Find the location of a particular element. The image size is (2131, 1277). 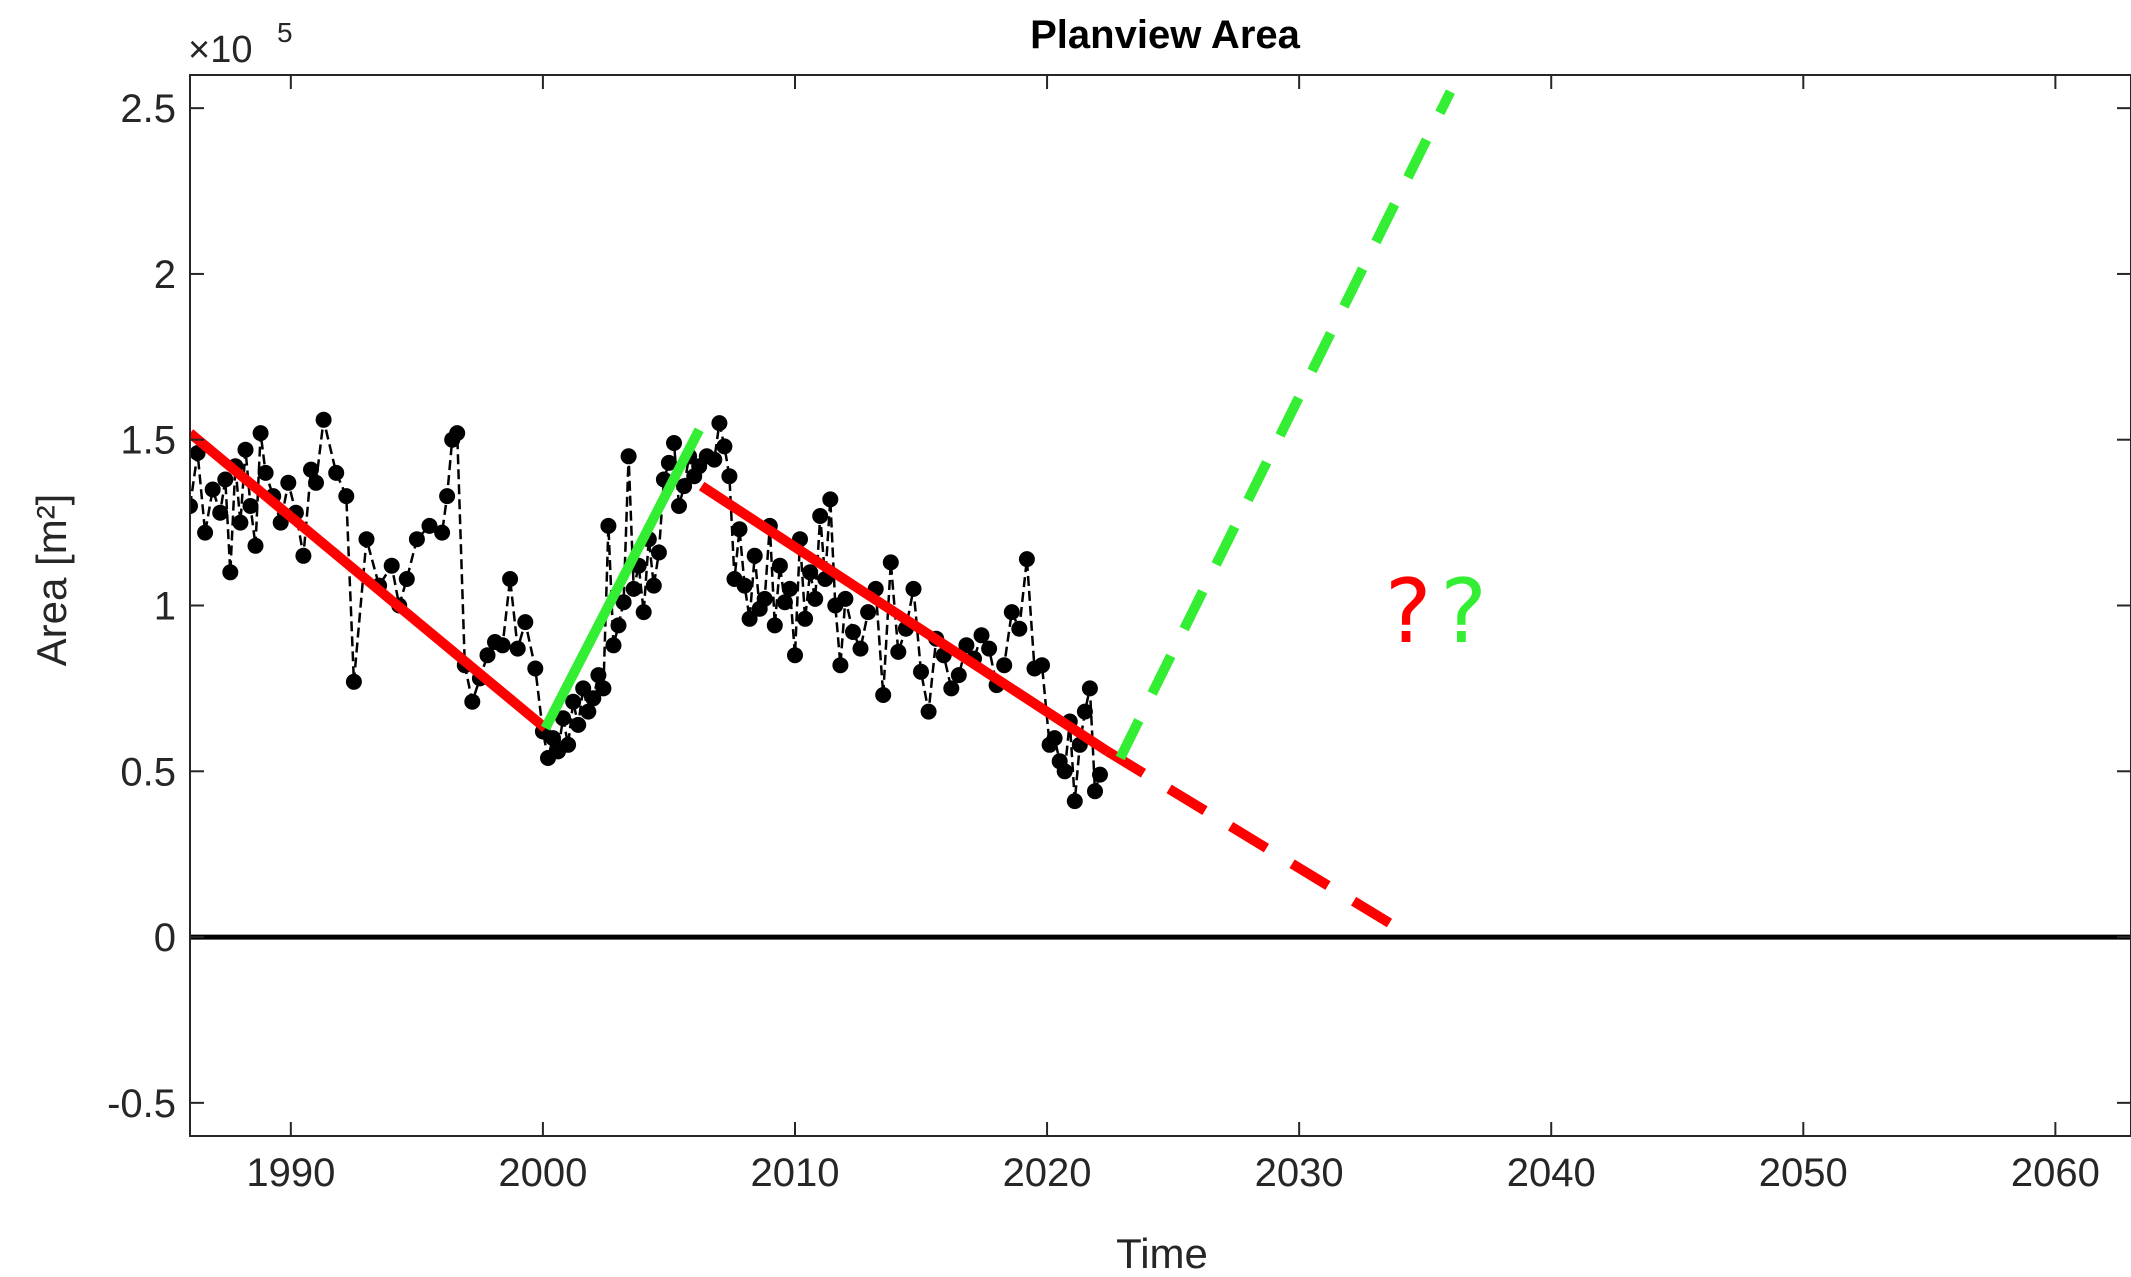

chart-title: Planview Area is located at coordinates (1165, 35).